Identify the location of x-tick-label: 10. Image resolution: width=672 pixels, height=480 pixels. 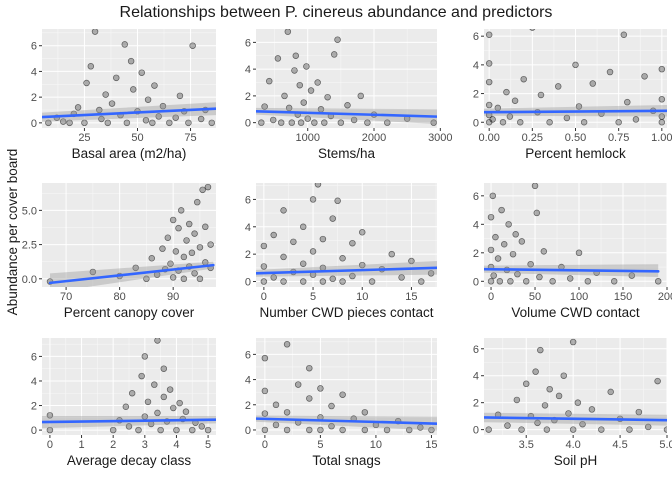
(362, 297).